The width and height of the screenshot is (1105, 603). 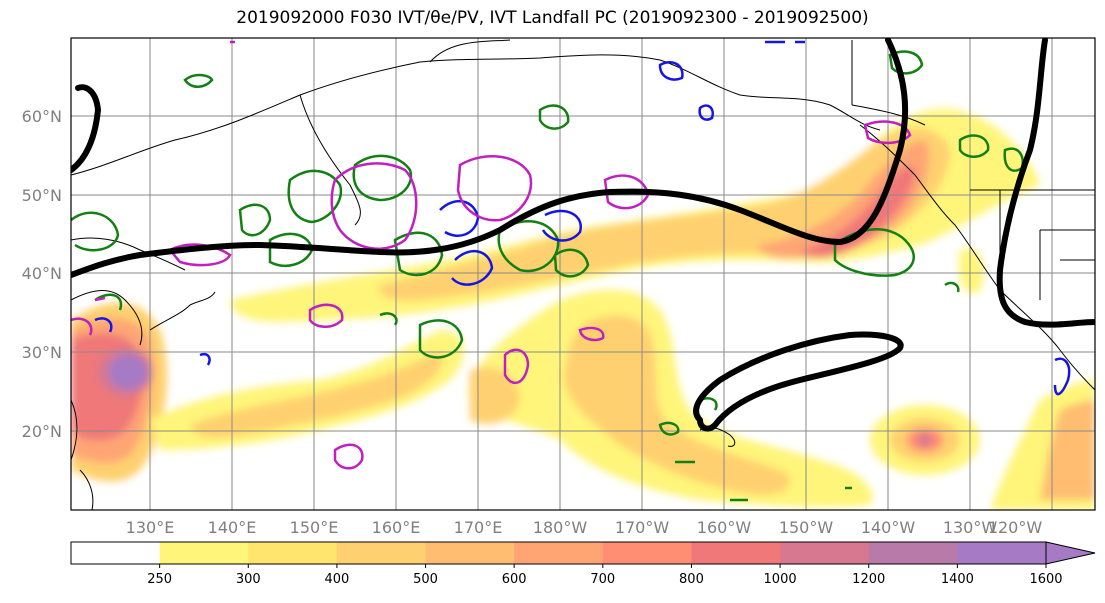 What do you see at coordinates (248, 579) in the screenshot?
I see `colorbar-label: 300` at bounding box center [248, 579].